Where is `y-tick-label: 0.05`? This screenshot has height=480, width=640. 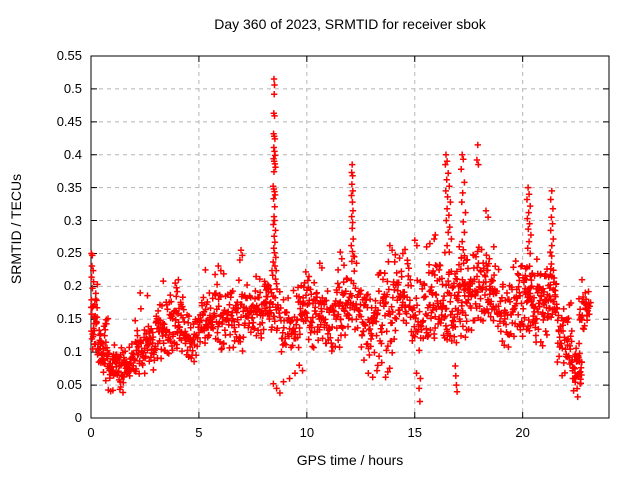 y-tick-label: 0.05 is located at coordinates (69, 385).